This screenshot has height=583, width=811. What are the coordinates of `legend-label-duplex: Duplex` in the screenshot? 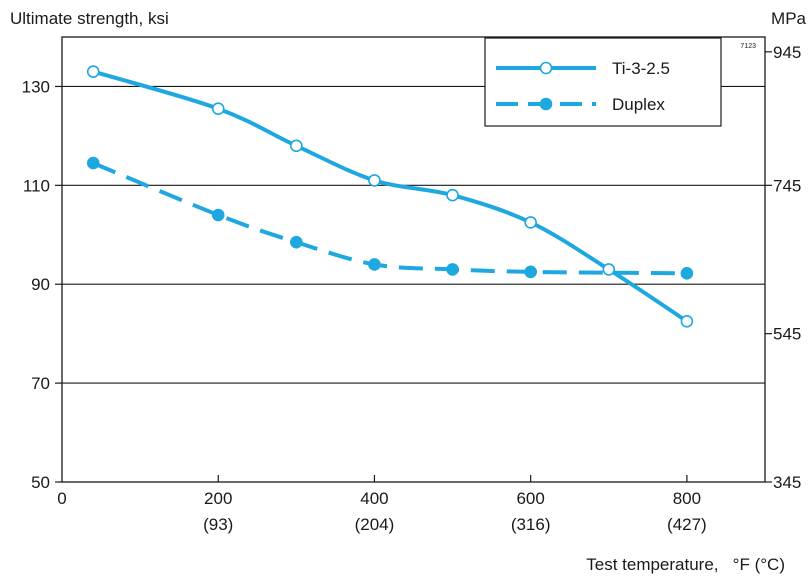 It's located at (638, 104).